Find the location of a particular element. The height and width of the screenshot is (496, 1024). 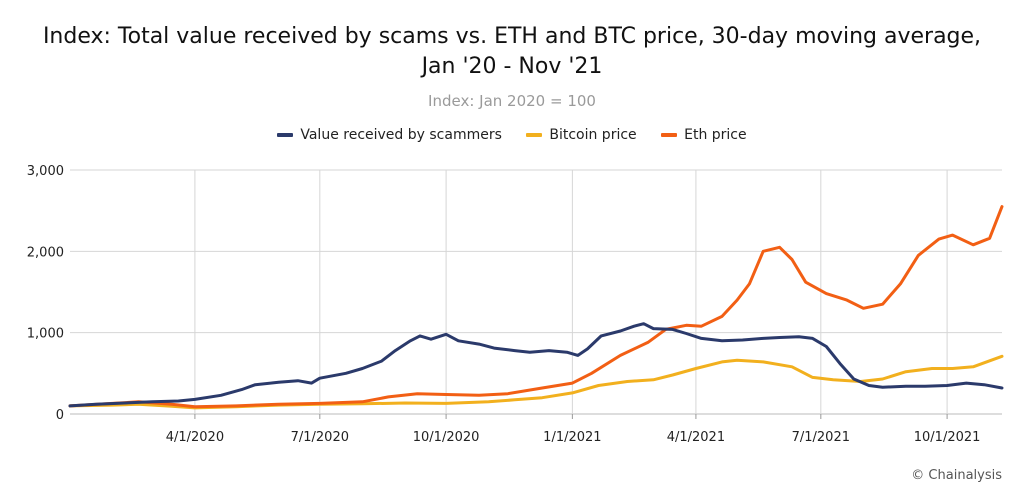

legend-item-eth: Eth price is located at coordinates (704, 135).